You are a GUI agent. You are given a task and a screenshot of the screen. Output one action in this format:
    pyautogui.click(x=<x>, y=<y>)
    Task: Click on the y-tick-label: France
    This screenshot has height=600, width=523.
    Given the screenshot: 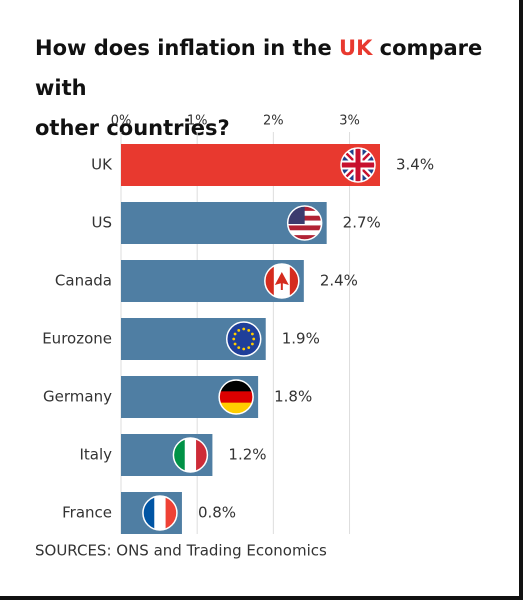 What is the action you would take?
    pyautogui.click(x=87, y=513)
    